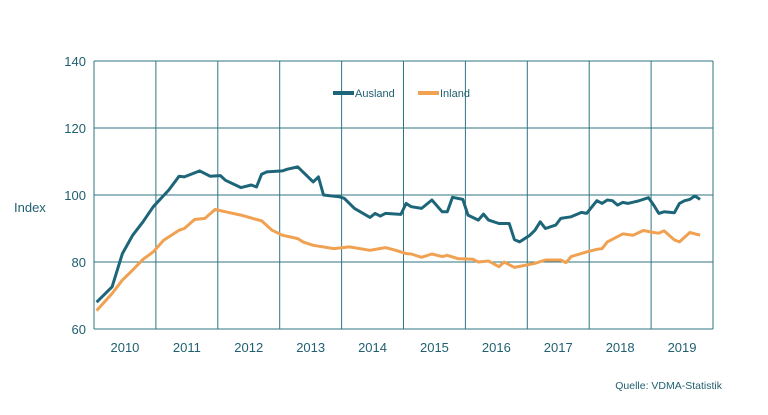 This screenshot has height=415, width=768. I want to click on x-tick-label: 2015, so click(434, 347).